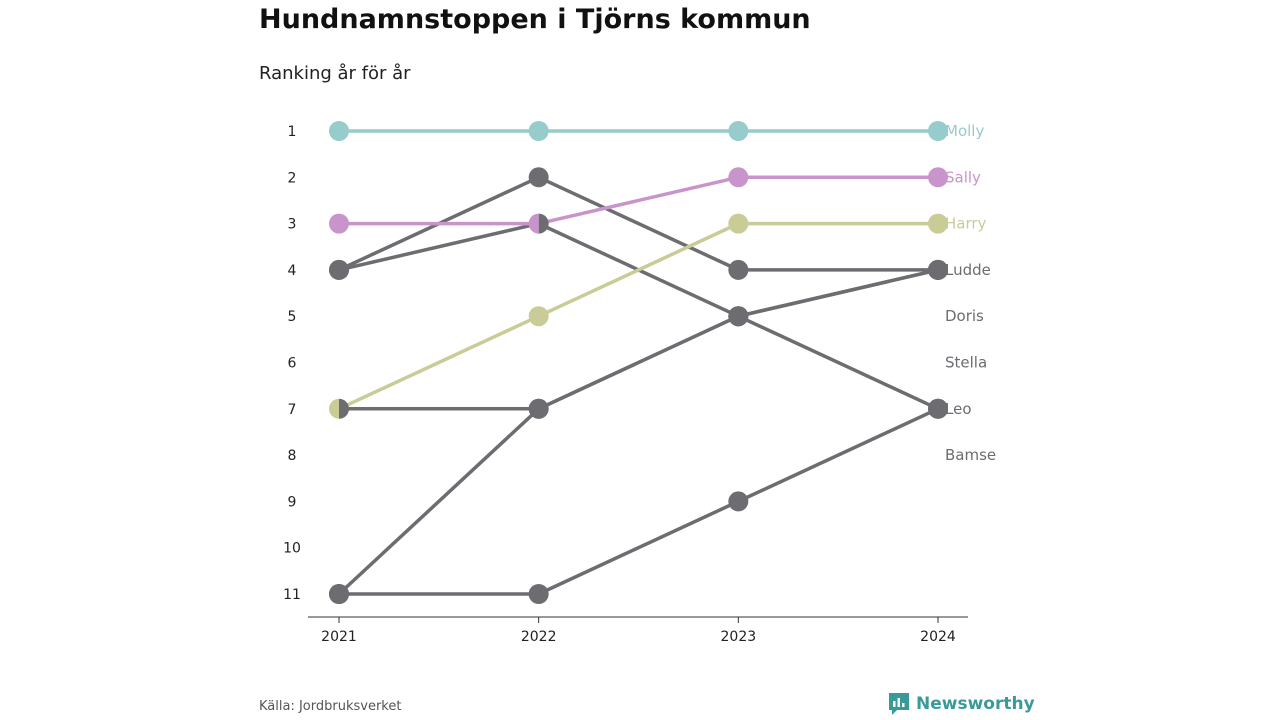 The image size is (1280, 720). Describe the element at coordinates (339, 269) in the screenshot. I see `point-leo-2021` at that location.